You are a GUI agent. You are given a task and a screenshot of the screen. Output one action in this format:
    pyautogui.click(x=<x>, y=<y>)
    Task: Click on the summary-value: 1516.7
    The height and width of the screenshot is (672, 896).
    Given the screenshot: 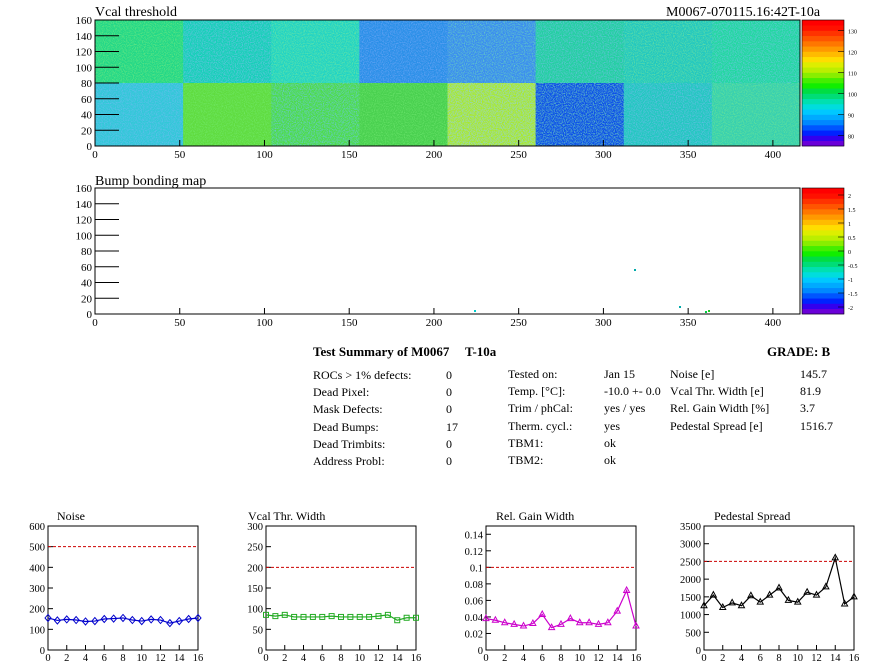 What is the action you would take?
    pyautogui.click(x=816, y=425)
    